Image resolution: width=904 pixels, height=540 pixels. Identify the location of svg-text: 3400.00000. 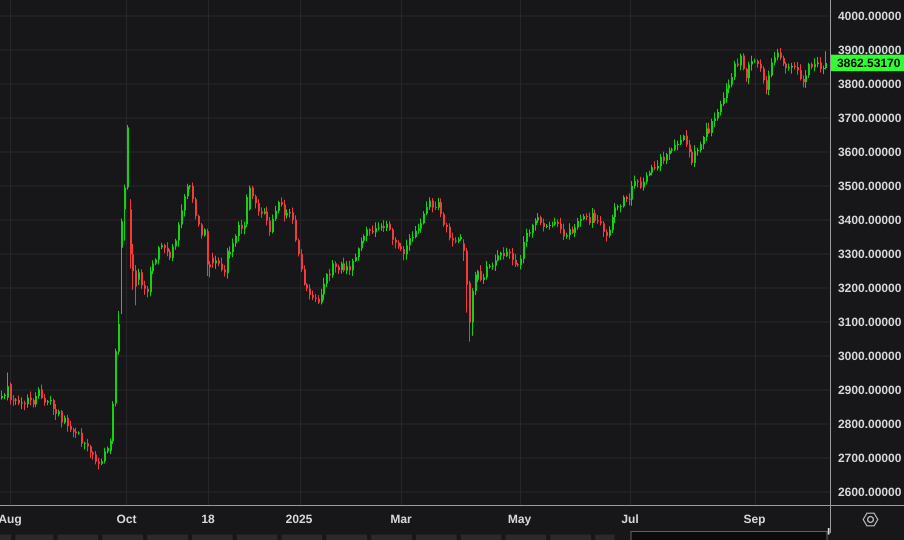
(870, 220).